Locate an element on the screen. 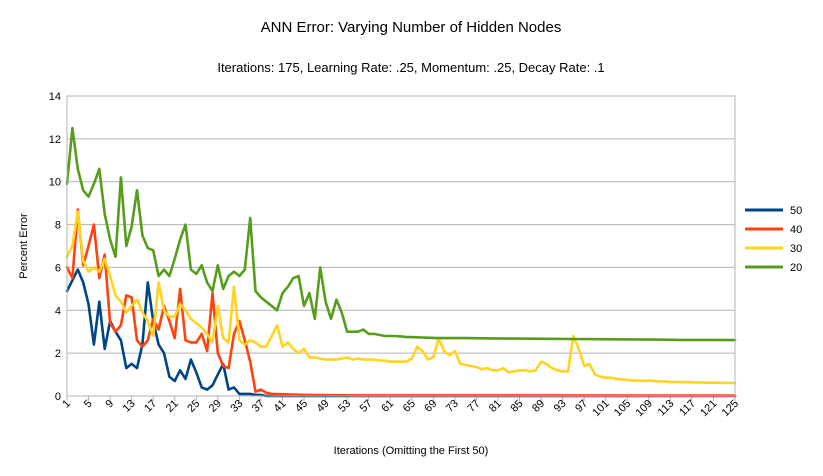 This screenshot has height=476, width=823. x-tick-label: 121 is located at coordinates (708, 408).